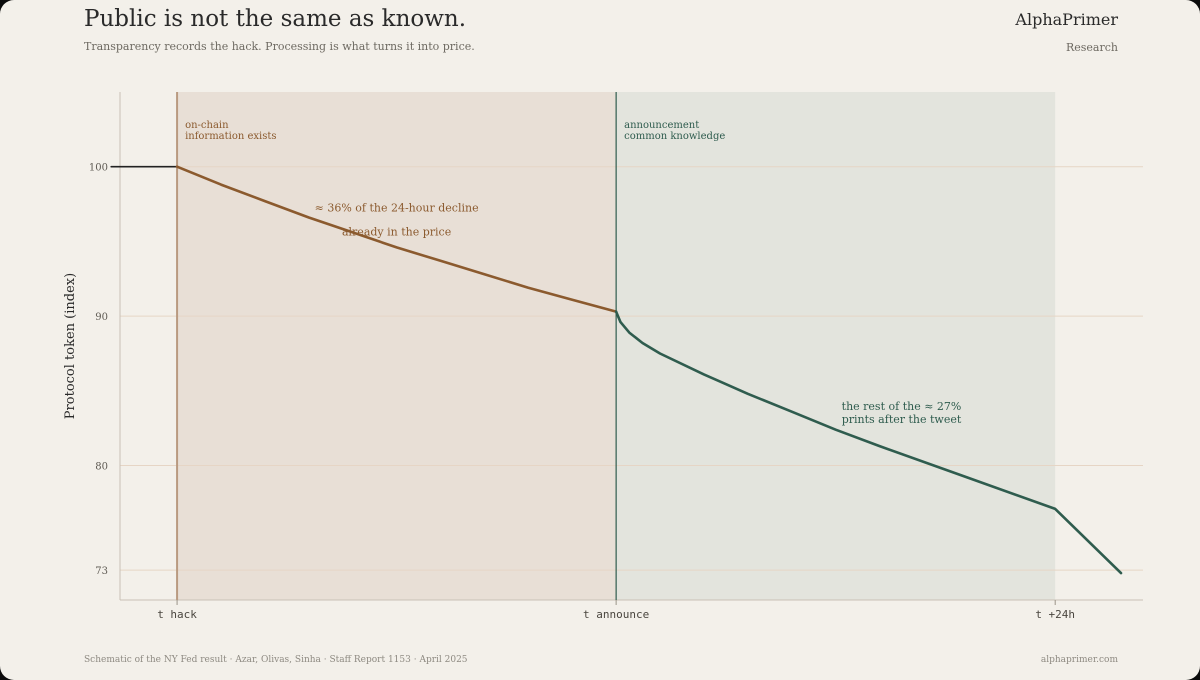 The height and width of the screenshot is (680, 1200). What do you see at coordinates (396, 231) in the screenshot?
I see `annotation-1-line-2: already in the price` at bounding box center [396, 231].